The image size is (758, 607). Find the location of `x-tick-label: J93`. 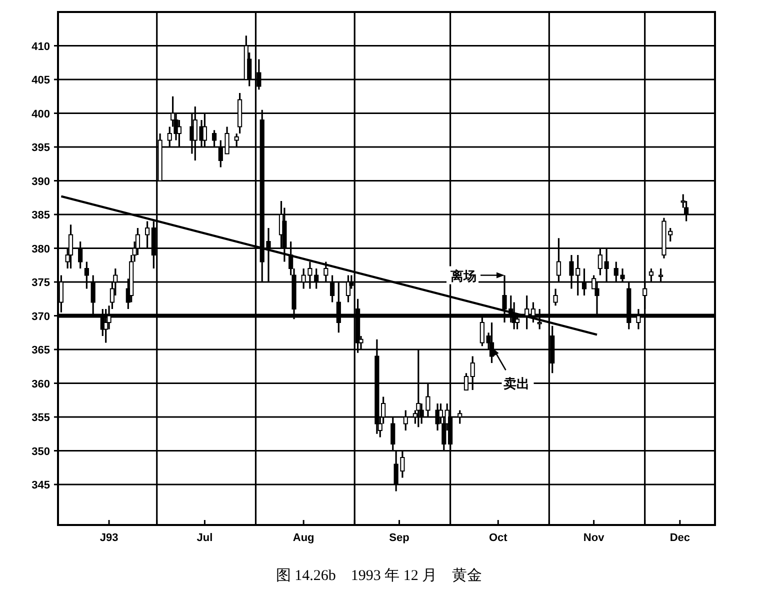

x-tick-label: J93 is located at coordinates (109, 538).